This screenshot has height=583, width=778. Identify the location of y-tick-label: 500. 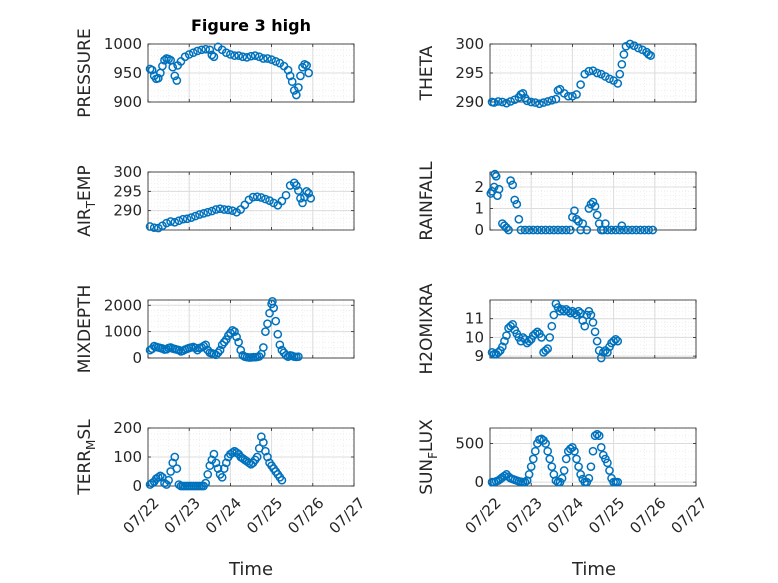
(469, 443).